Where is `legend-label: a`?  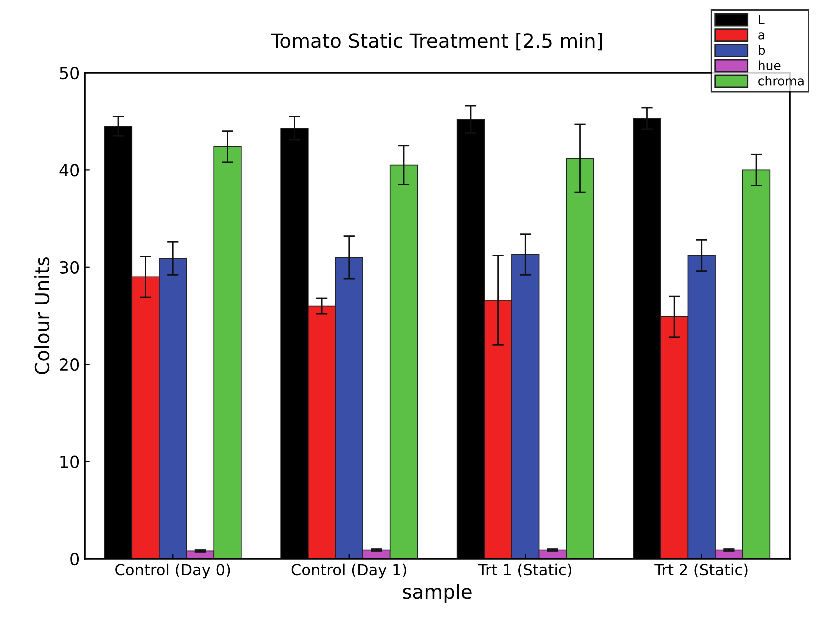
legend-label: a is located at coordinates (761, 36).